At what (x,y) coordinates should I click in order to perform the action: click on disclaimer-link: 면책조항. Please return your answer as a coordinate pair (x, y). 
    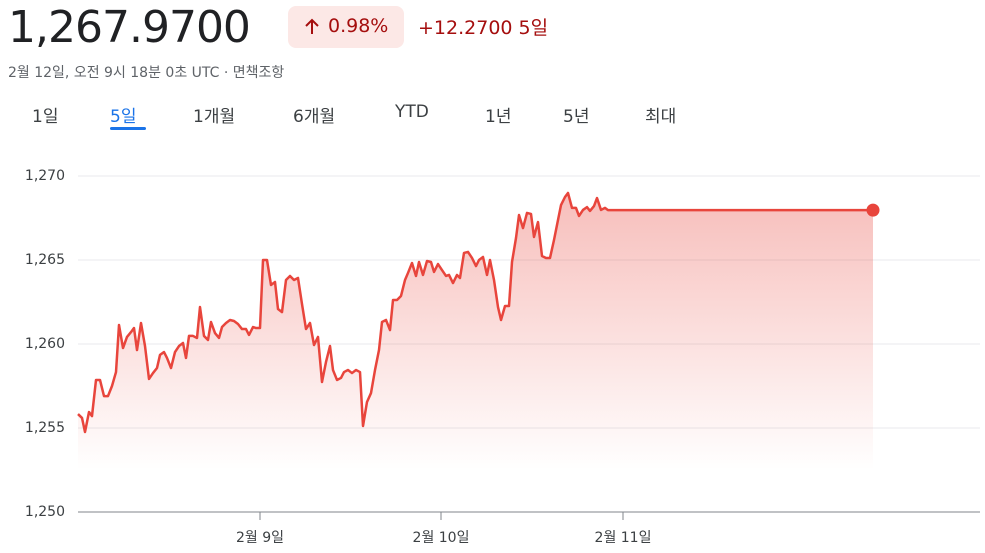
    Looking at the image, I should click on (258, 73).